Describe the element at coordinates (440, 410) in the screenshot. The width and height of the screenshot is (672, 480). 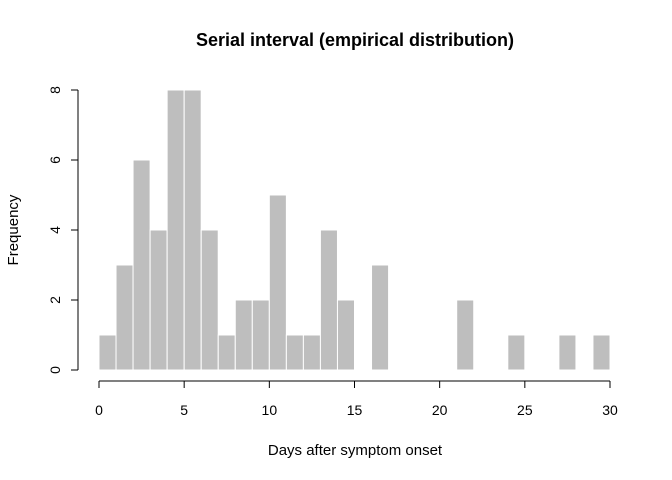
I see `x-tick-label: 20` at that location.